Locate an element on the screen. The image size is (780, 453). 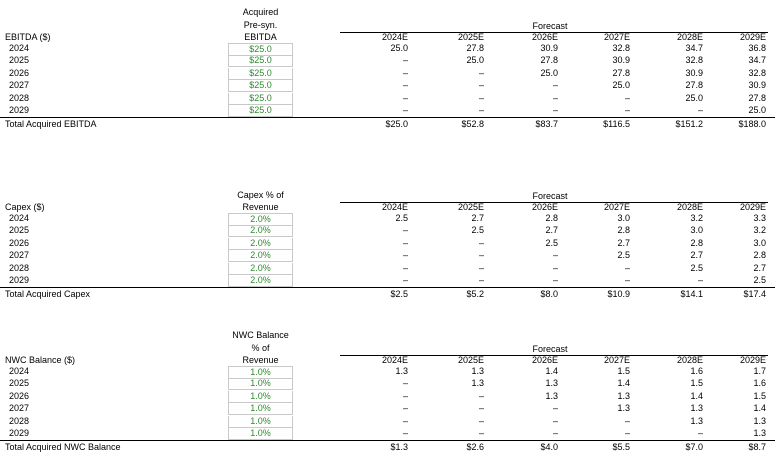
value-cell: 1.7 is located at coordinates (759, 371).